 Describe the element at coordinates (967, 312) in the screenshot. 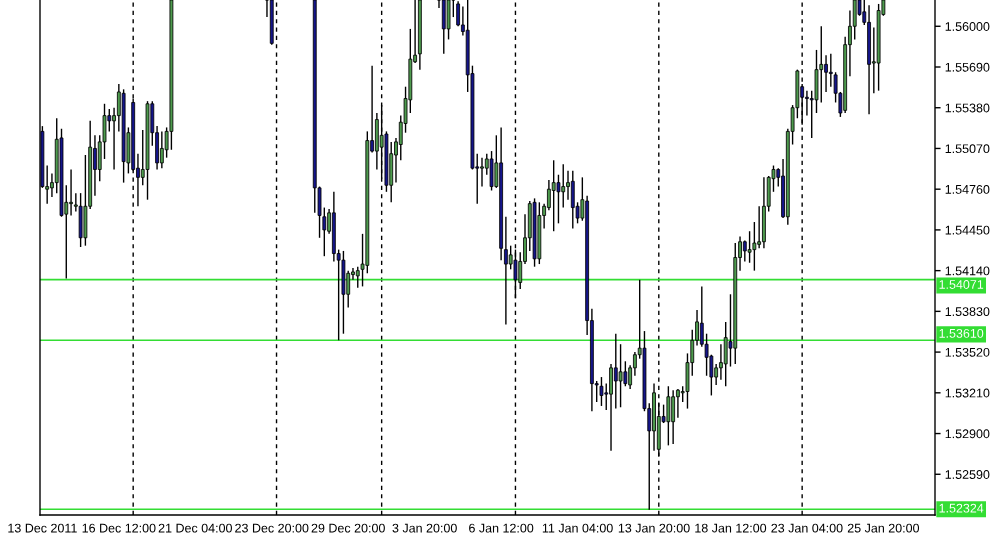

I see `y-tick-label: 1.53830` at that location.